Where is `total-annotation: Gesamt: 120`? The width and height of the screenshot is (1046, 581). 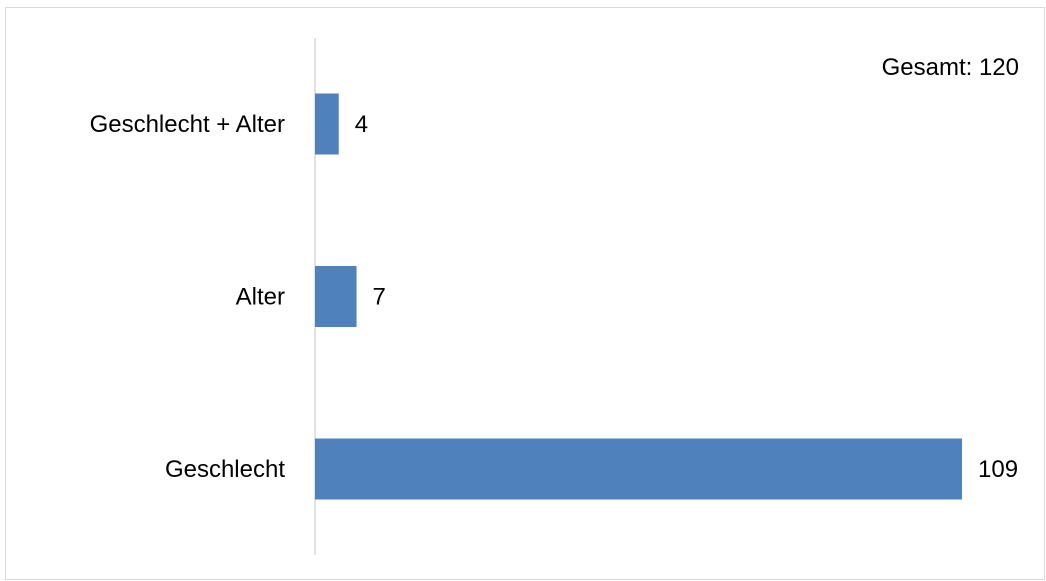
total-annotation: Gesamt: 120 is located at coordinates (950, 67).